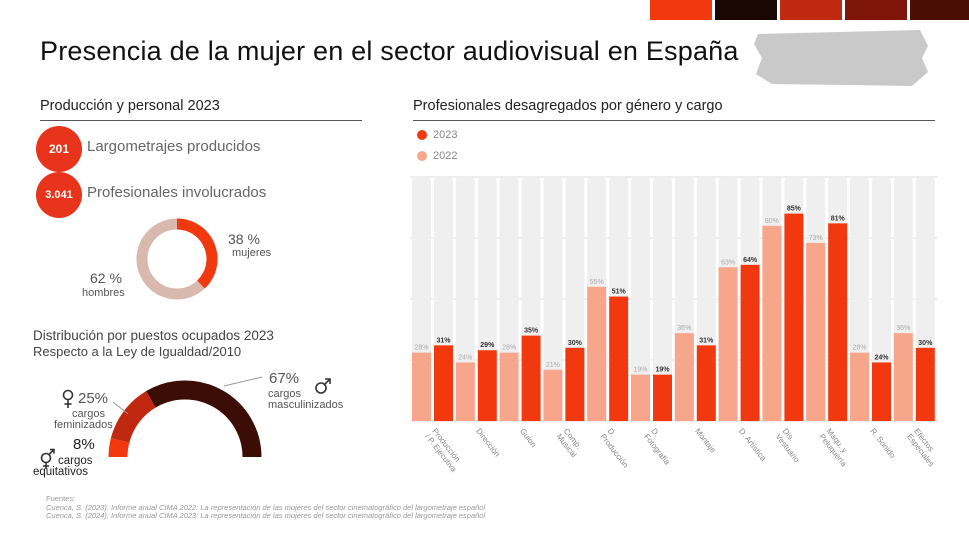  Describe the element at coordinates (323, 386) in the screenshot. I see `male-icon` at that location.